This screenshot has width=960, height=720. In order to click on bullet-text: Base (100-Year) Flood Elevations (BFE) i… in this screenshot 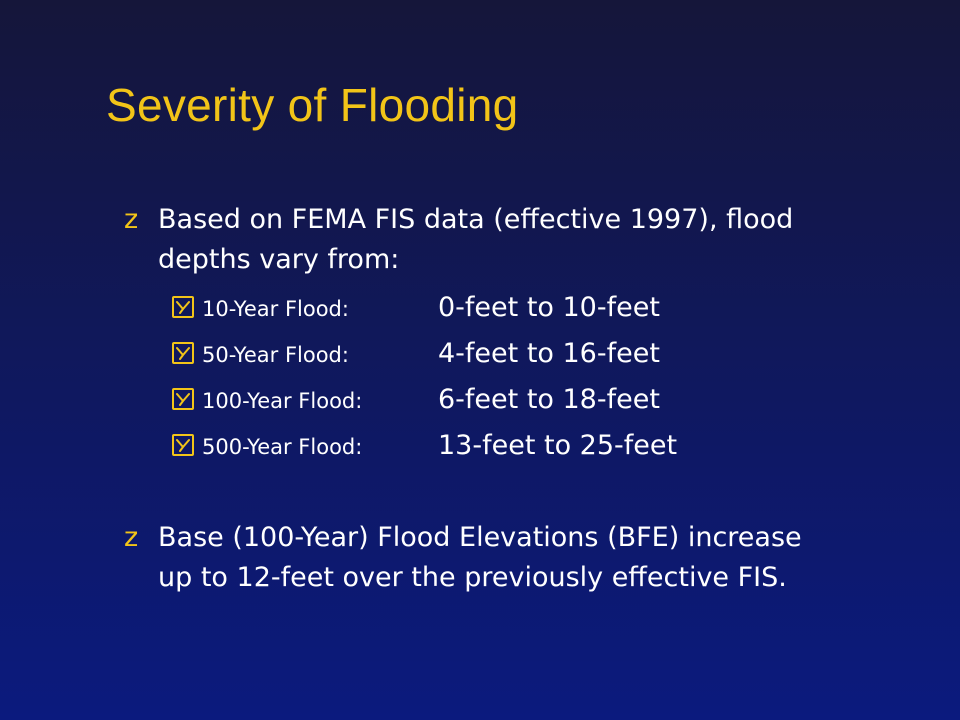, I will do `click(480, 557)`.